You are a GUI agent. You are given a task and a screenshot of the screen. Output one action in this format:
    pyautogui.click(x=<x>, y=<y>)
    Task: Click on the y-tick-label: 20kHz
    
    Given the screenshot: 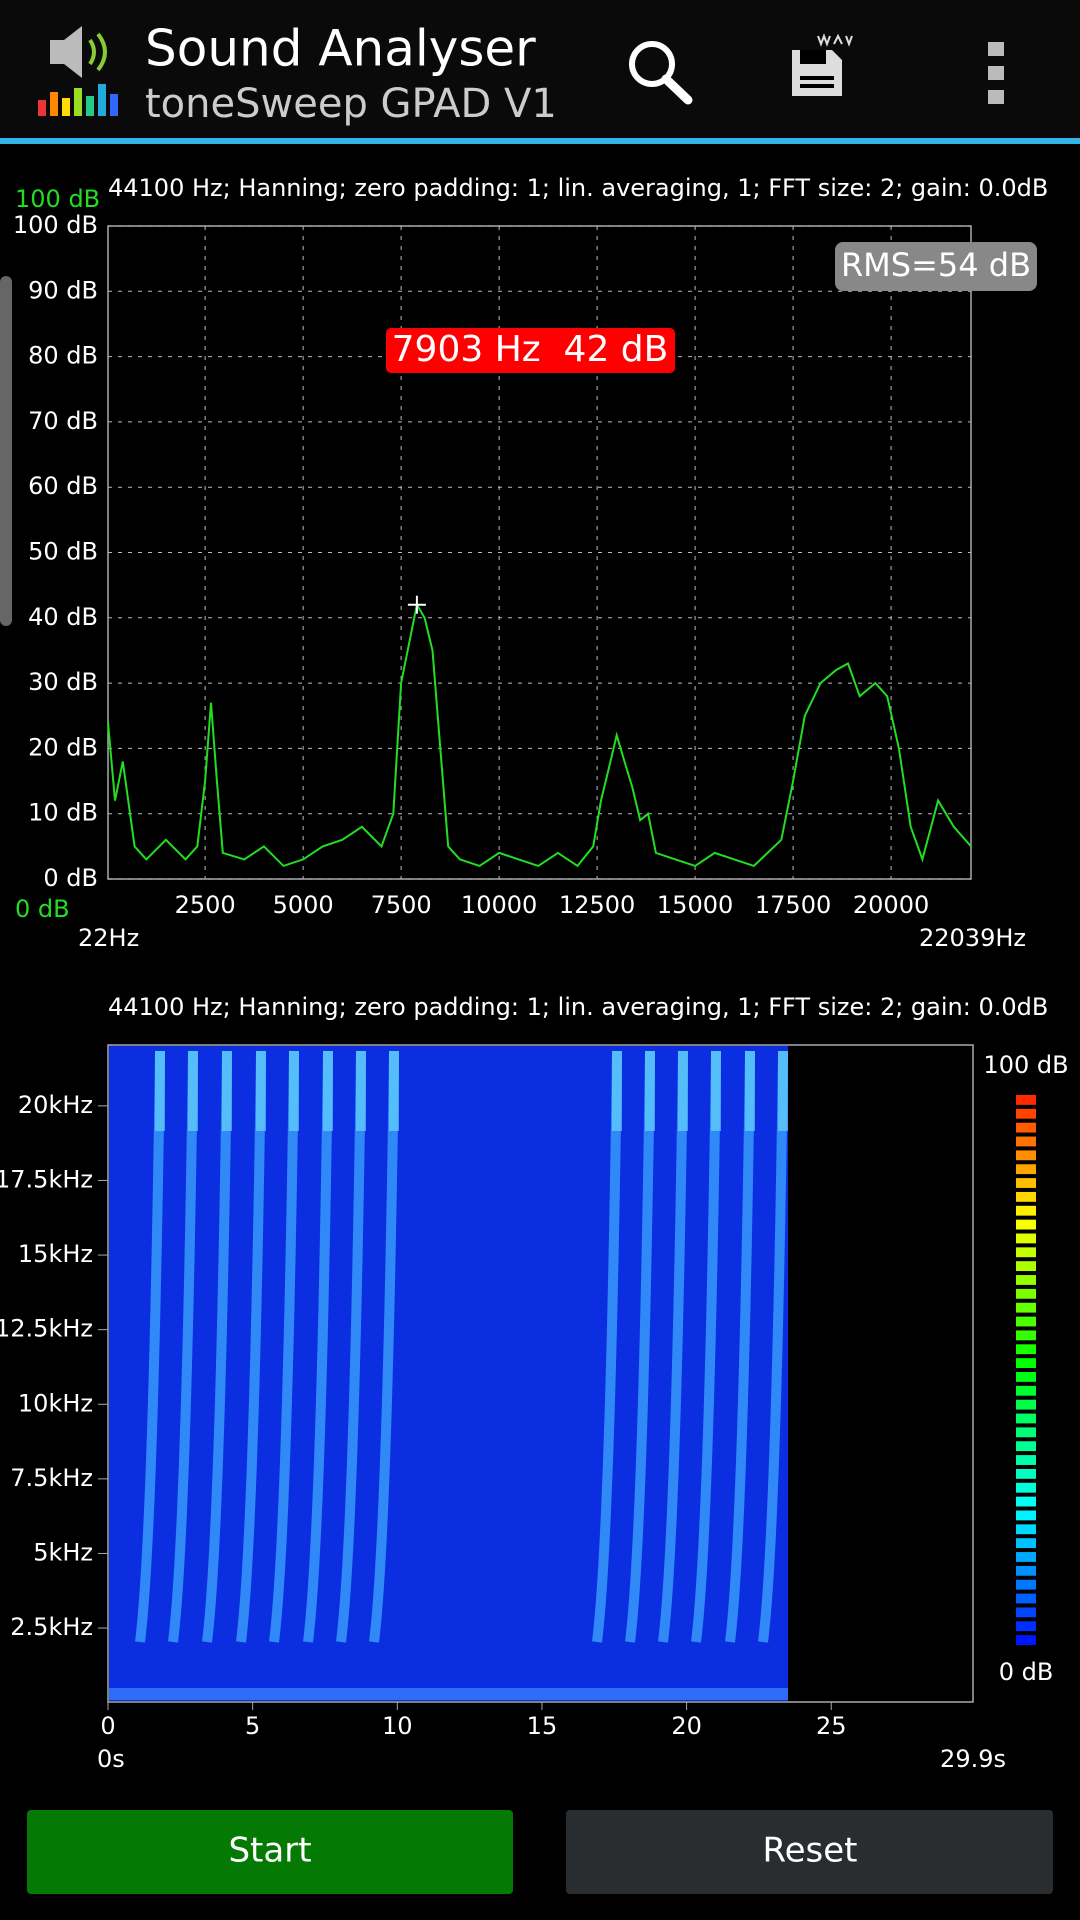 What is the action you would take?
    pyautogui.click(x=55, y=1105)
    